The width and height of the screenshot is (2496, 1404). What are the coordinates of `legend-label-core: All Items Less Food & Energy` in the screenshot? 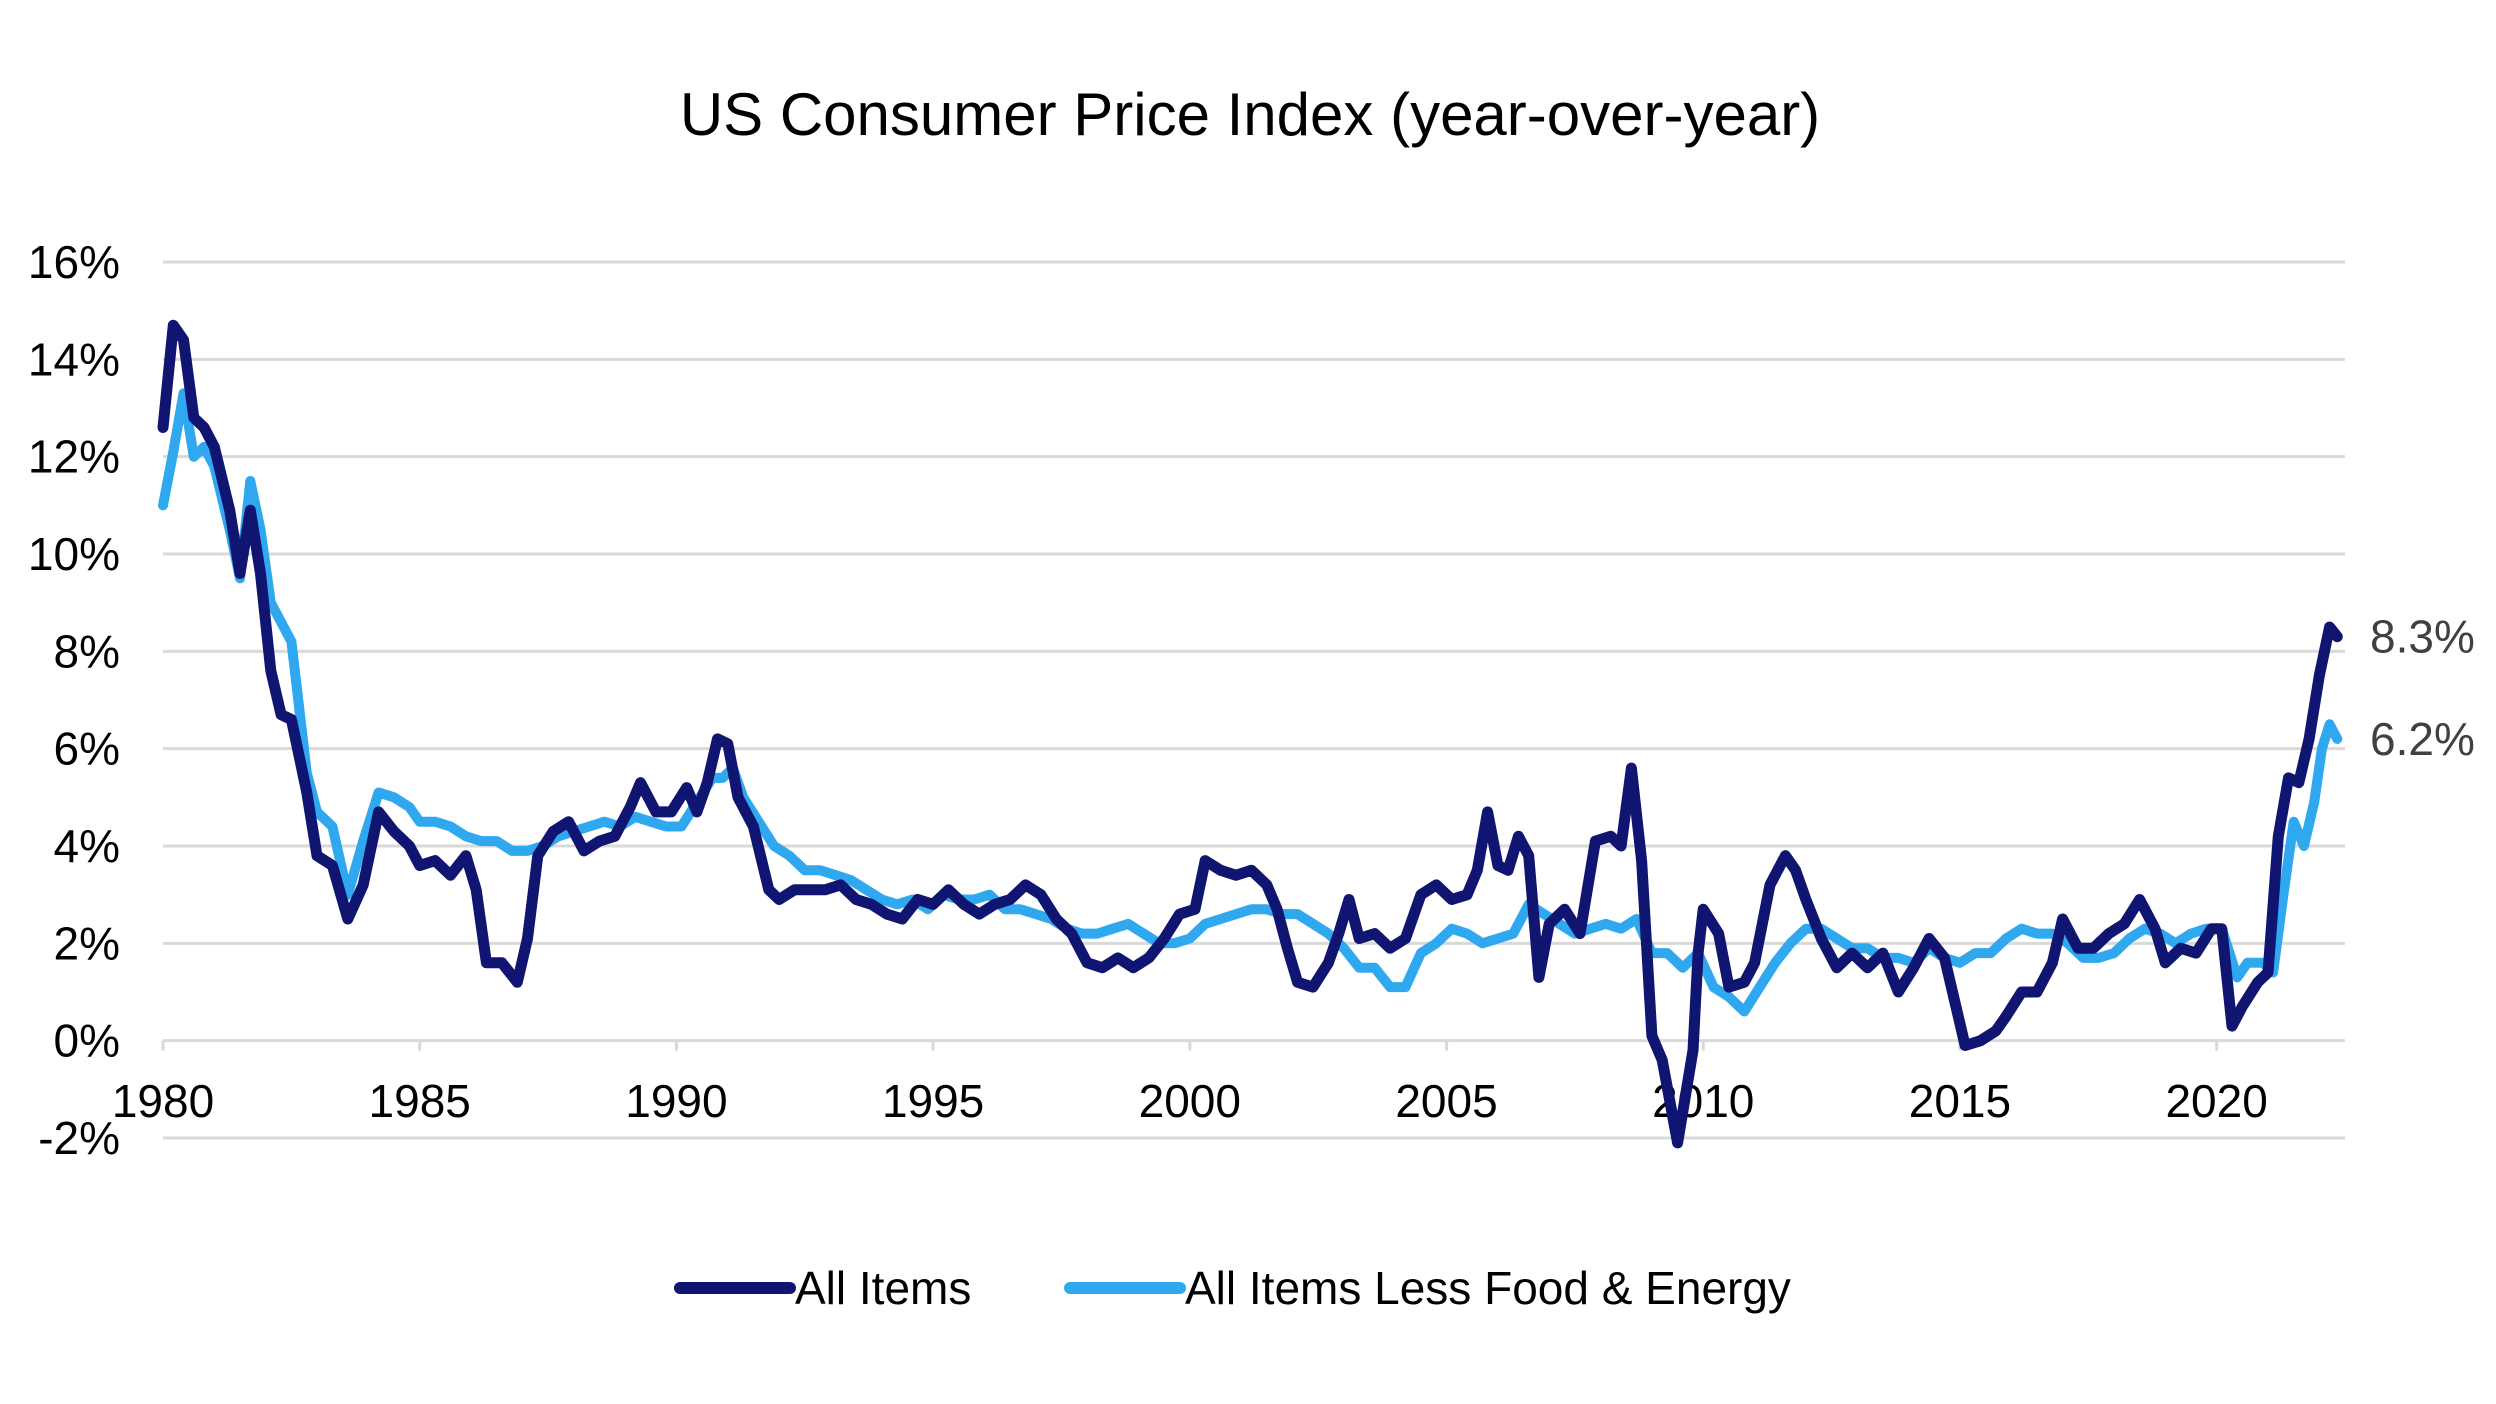 It's located at (1488, 1288).